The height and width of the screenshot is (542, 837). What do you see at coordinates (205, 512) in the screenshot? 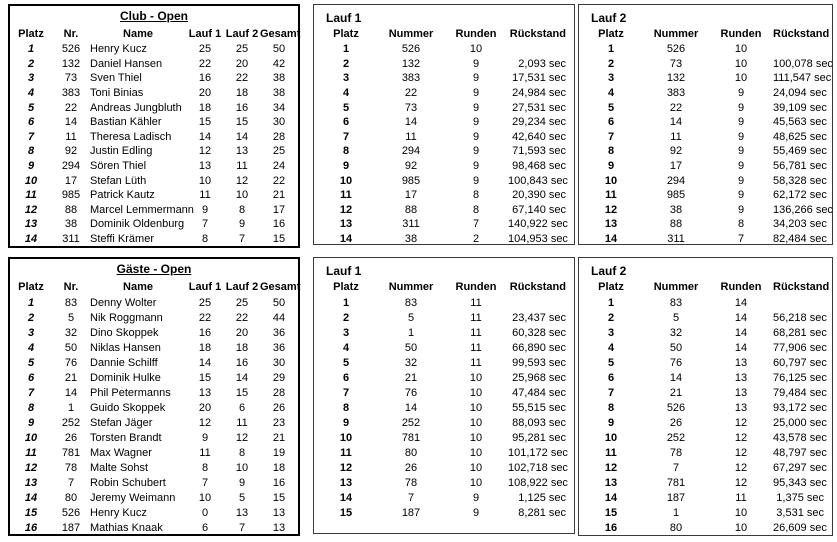
I see `cell: 0` at bounding box center [205, 512].